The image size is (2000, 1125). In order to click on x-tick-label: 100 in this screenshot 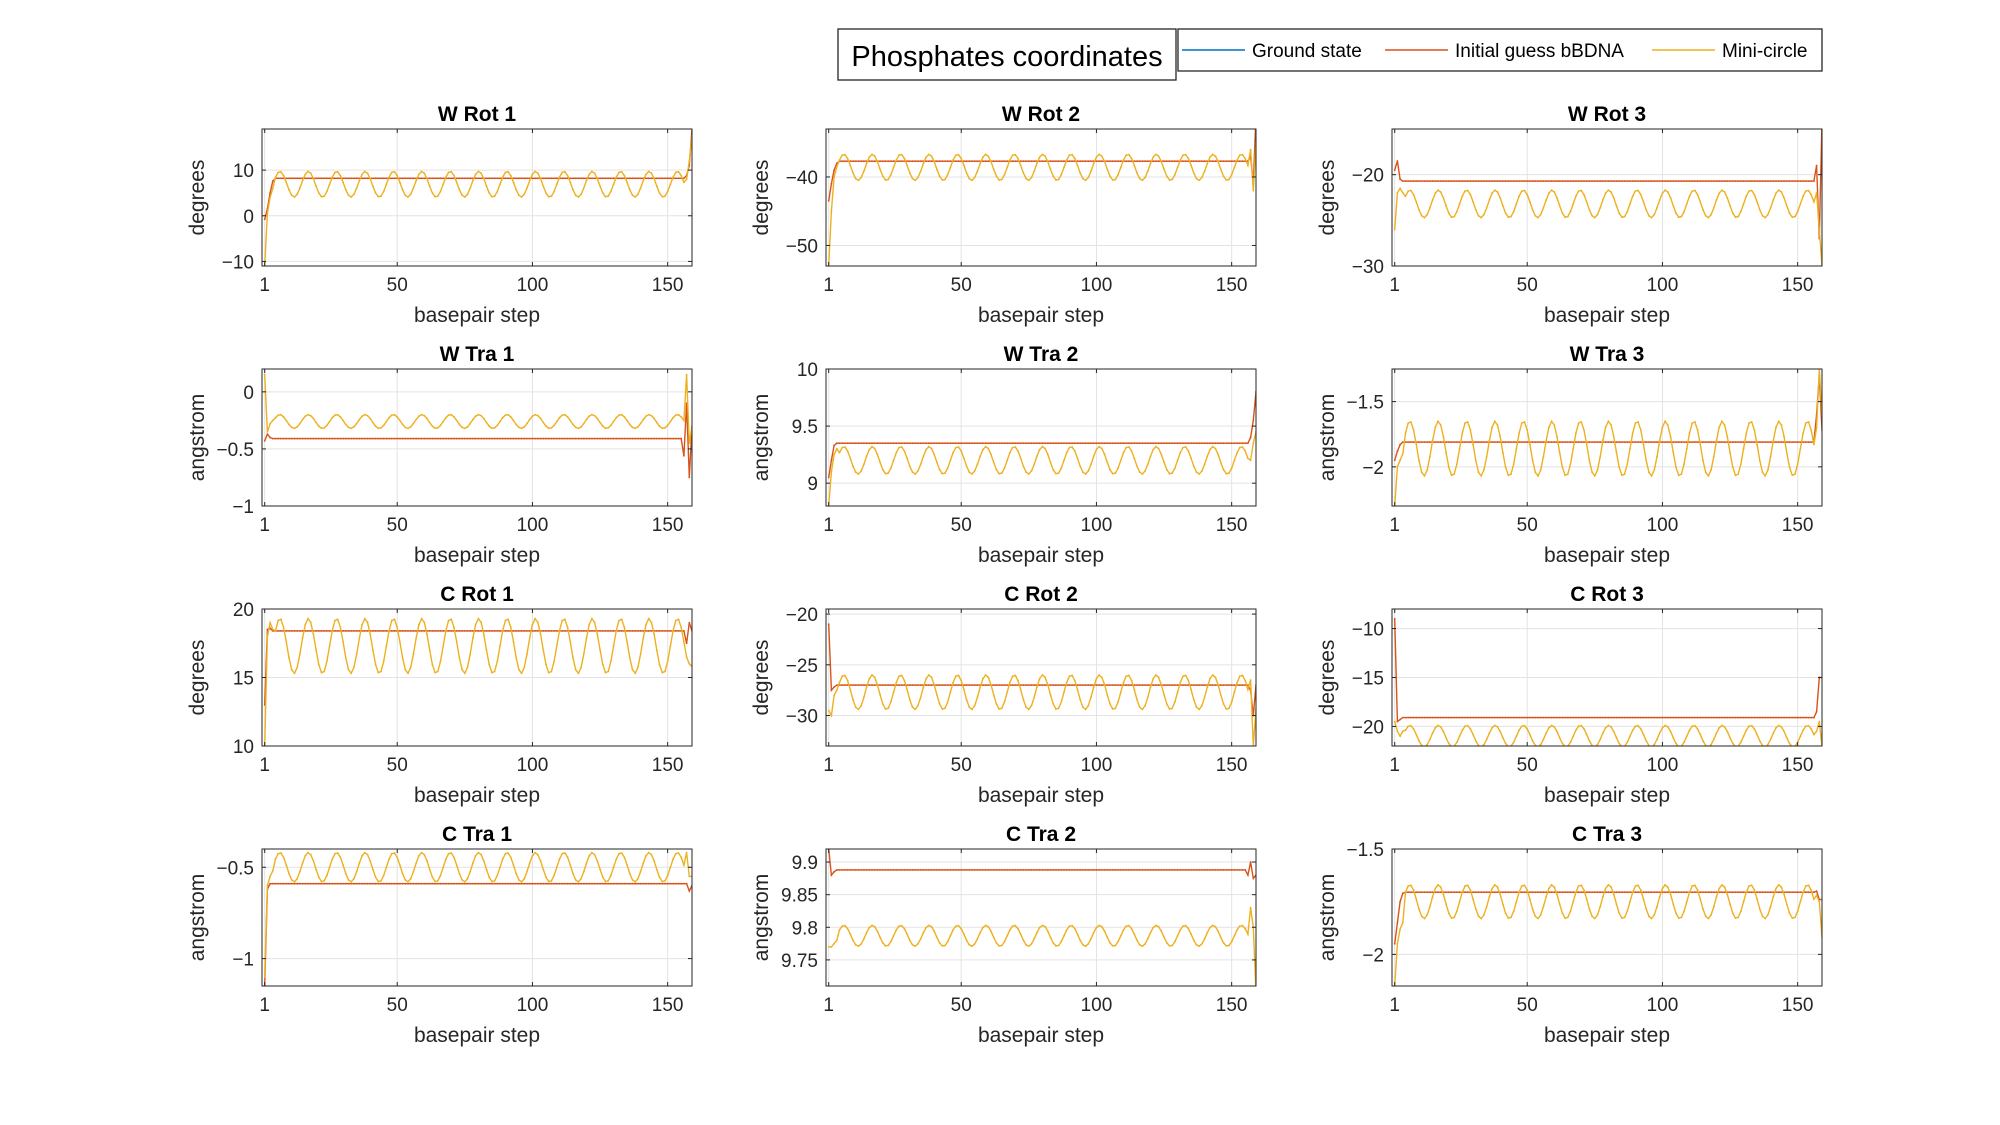, I will do `click(1097, 1005)`.